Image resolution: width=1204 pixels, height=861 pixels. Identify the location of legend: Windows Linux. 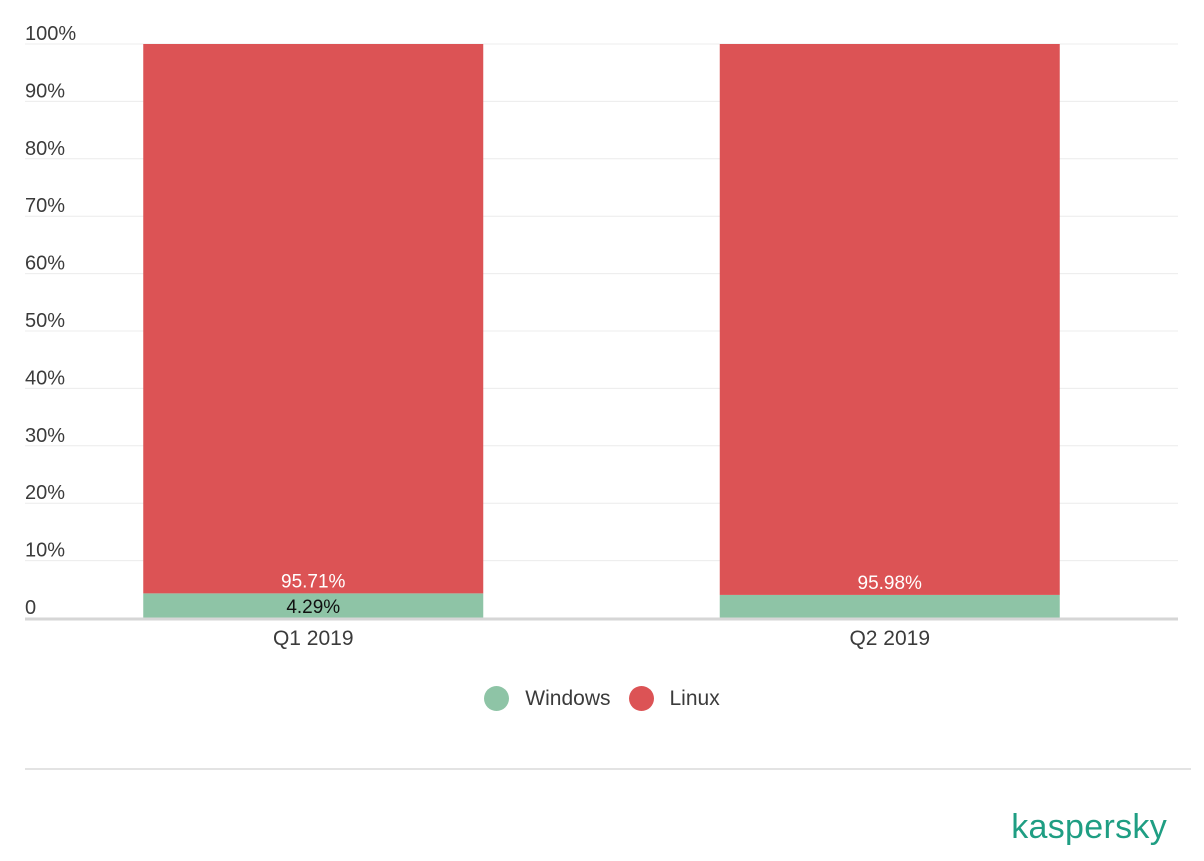
(602, 698).